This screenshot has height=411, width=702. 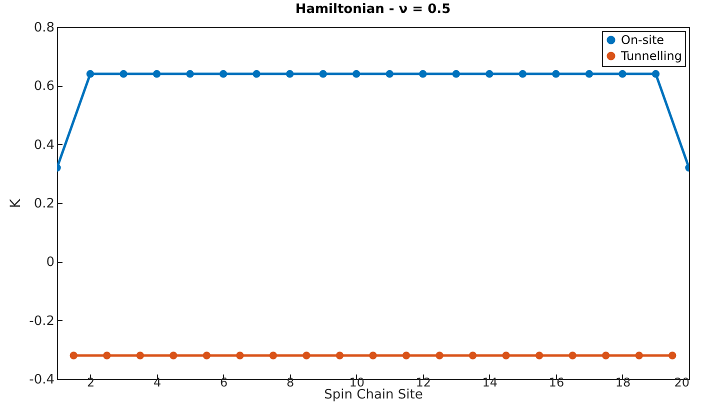 What do you see at coordinates (373, 395) in the screenshot?
I see `x-axis-title: Spin Chain Site` at bounding box center [373, 395].